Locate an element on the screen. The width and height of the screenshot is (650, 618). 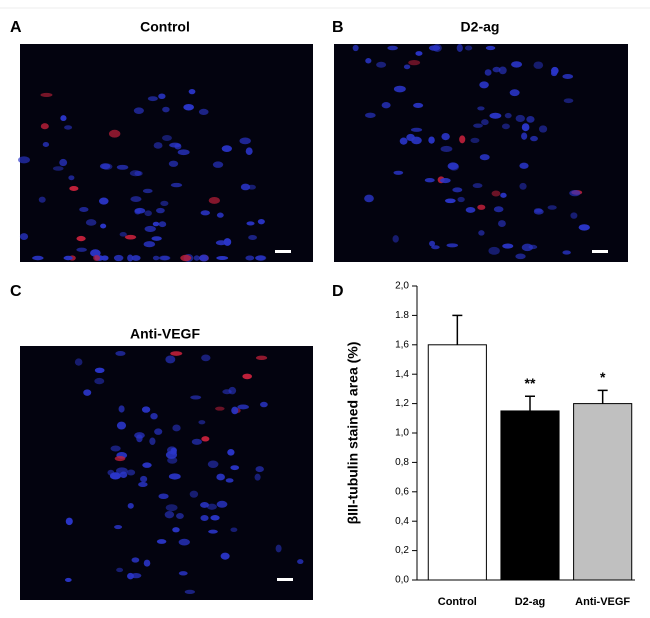
y-tick-label: 1.8 is located at coordinates (402, 315).